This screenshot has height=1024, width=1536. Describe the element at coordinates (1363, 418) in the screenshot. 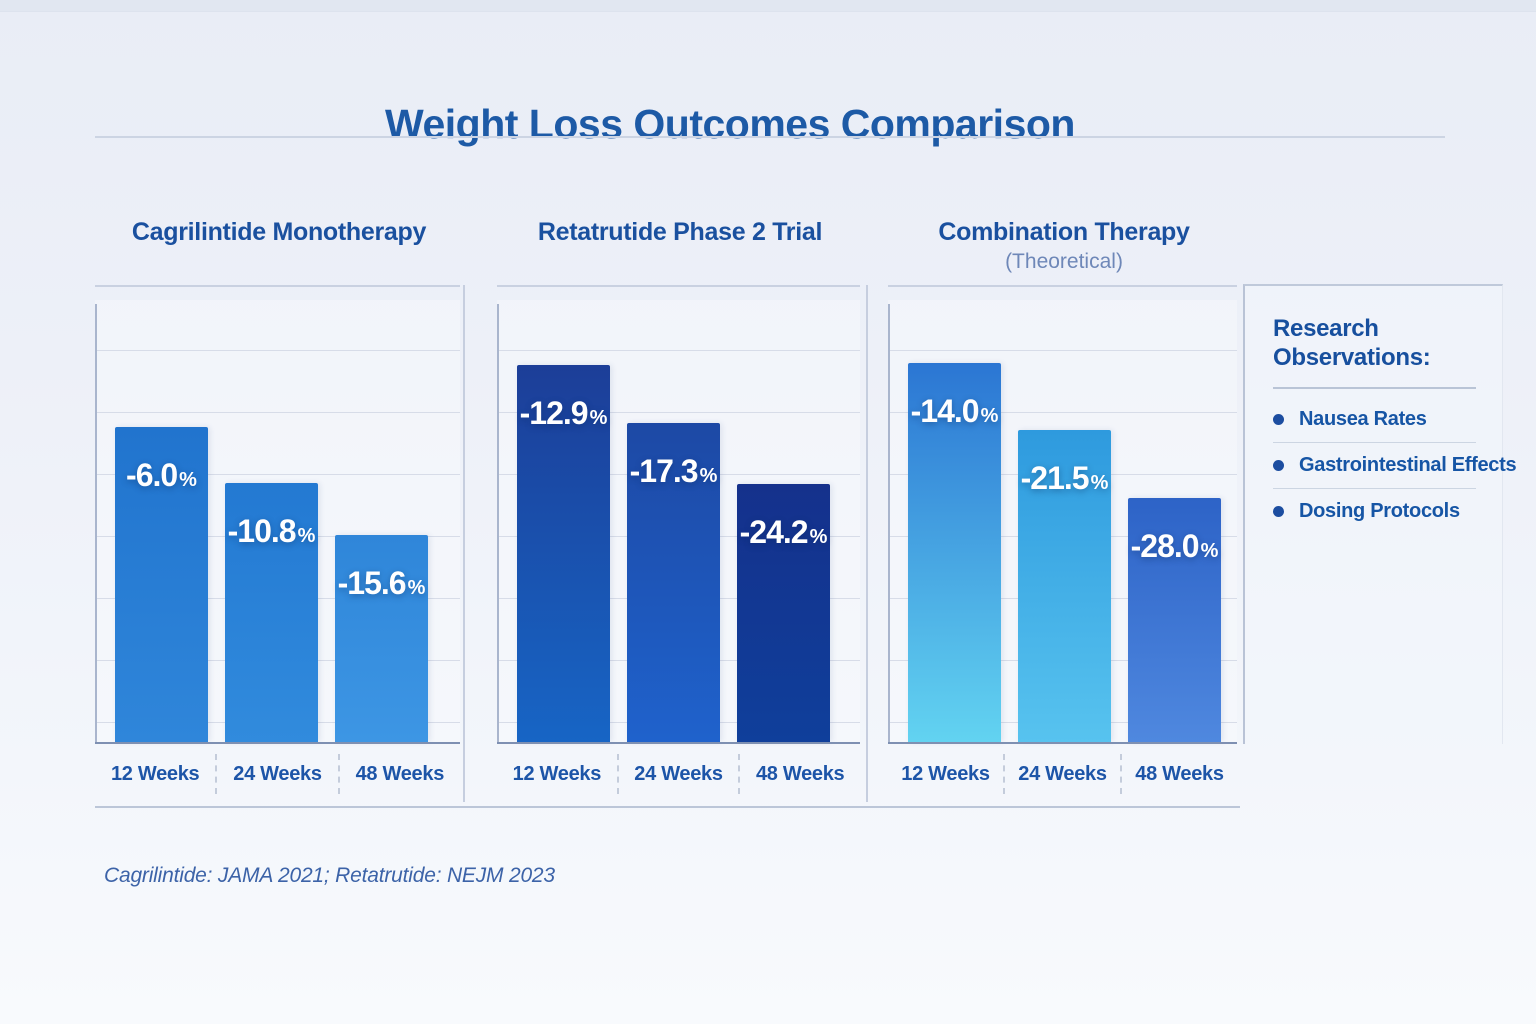

I see `observation-label: Nausea Rates` at that location.